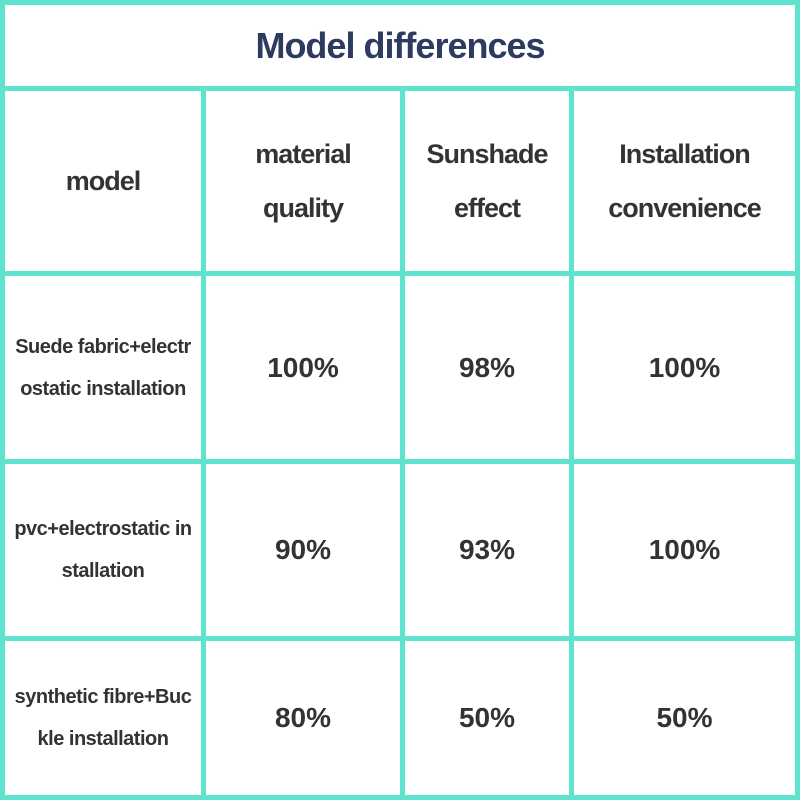 Image resolution: width=800 pixels, height=800 pixels. I want to click on value-cell: 80%, so click(303, 718).